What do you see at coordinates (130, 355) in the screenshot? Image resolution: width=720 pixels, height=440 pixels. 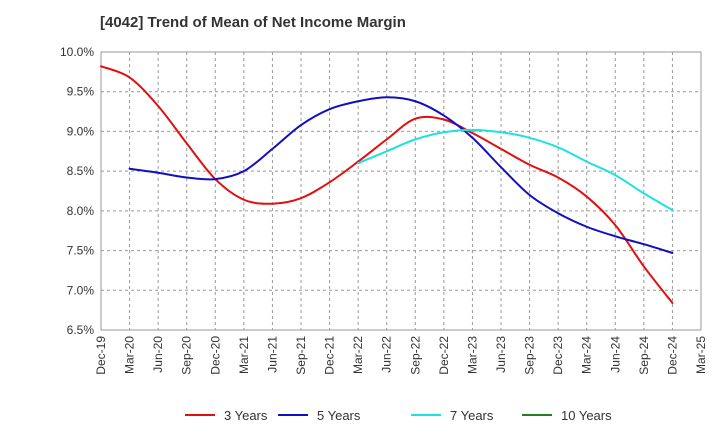 I see `x-tick-label: Mar-20` at bounding box center [130, 355].